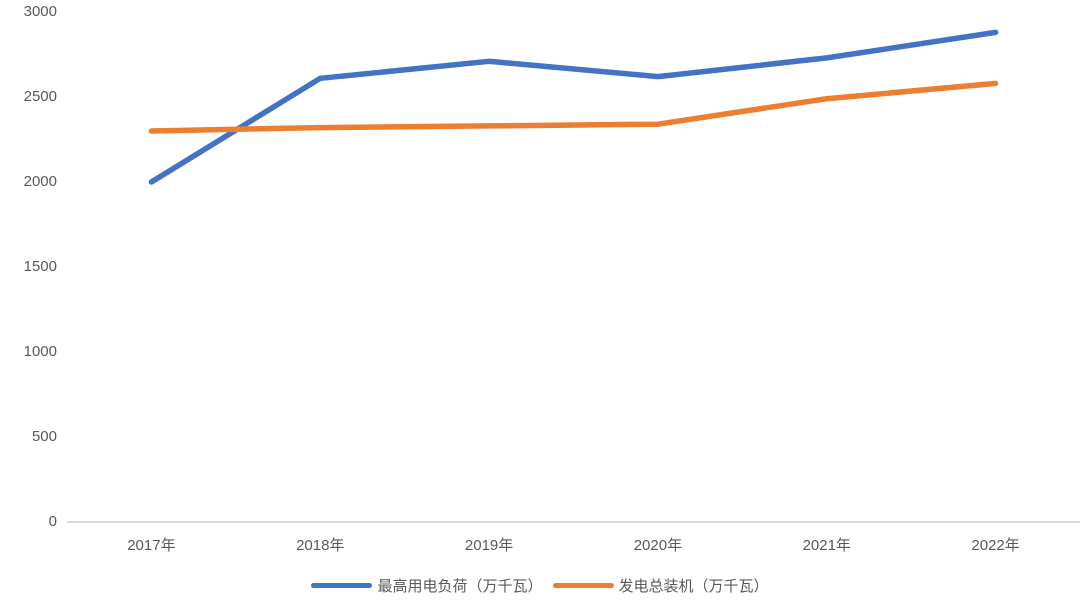 This screenshot has height=602, width=1080. I want to click on legend-label: 最高用电负荷（万千瓦）, so click(460, 586).